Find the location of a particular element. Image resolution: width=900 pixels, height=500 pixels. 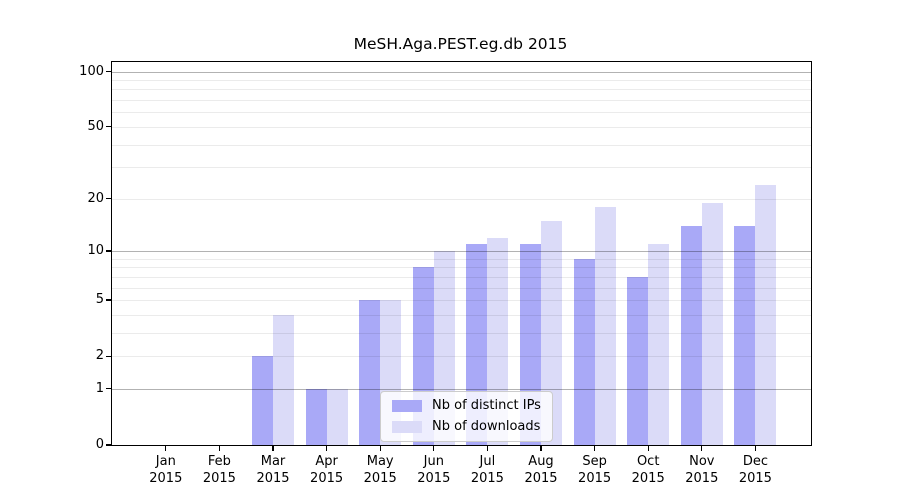

legend-item-distinct-ips: Nb of distinct IPs is located at coordinates (466, 405).